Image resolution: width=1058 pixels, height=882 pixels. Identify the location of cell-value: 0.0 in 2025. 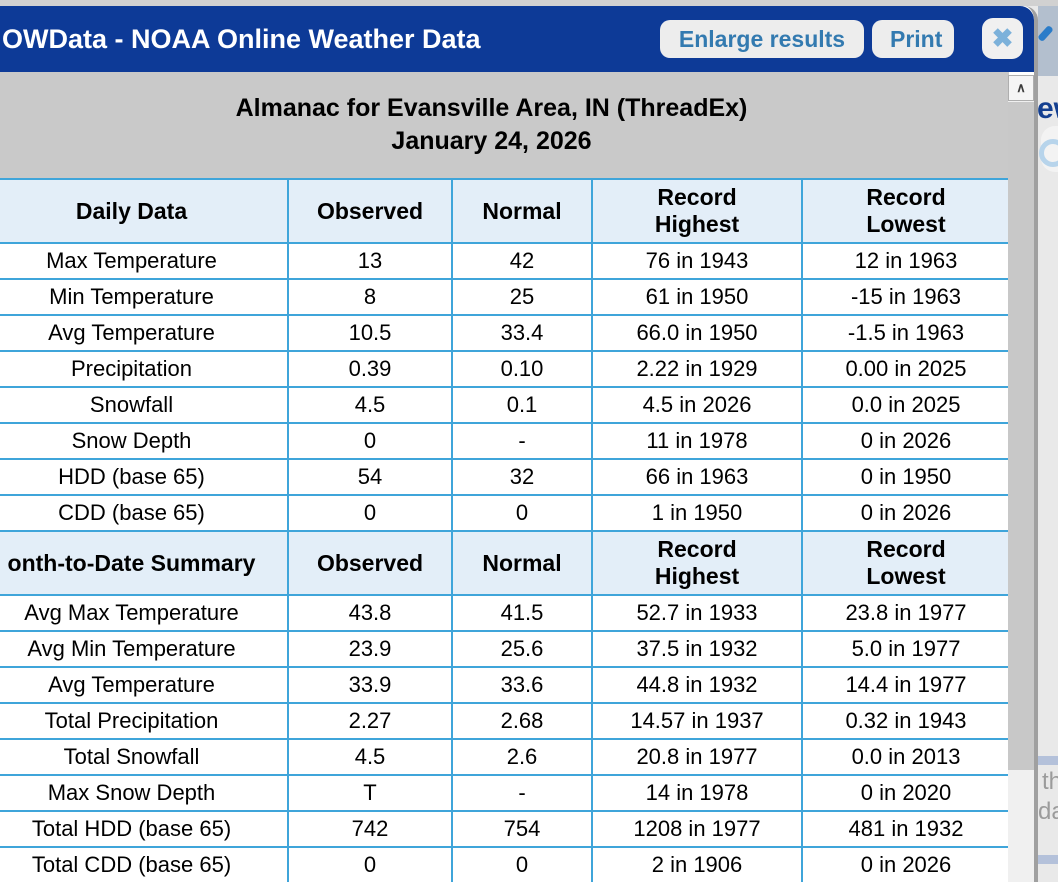
(906, 405).